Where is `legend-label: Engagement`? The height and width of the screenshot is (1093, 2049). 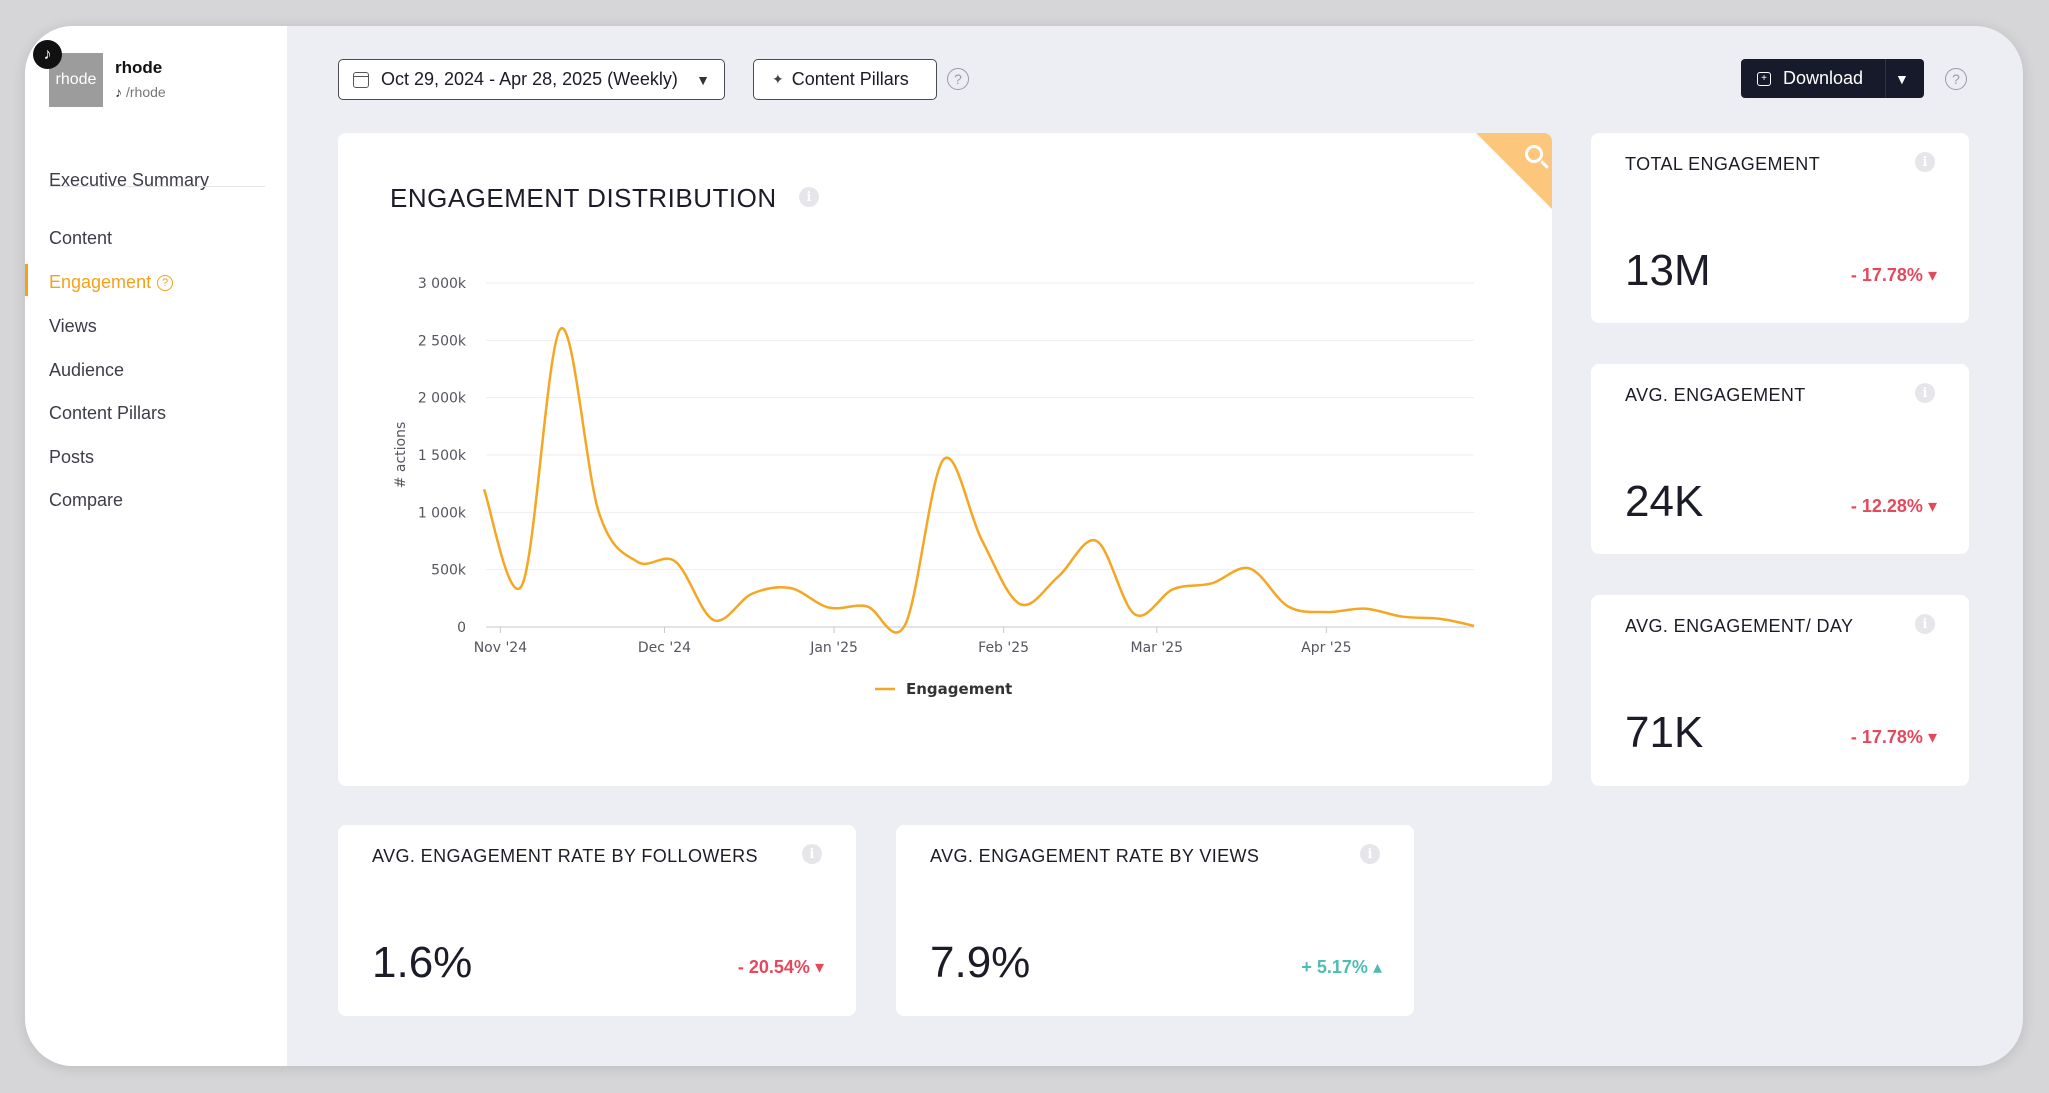
legend-label: Engagement is located at coordinates (959, 689).